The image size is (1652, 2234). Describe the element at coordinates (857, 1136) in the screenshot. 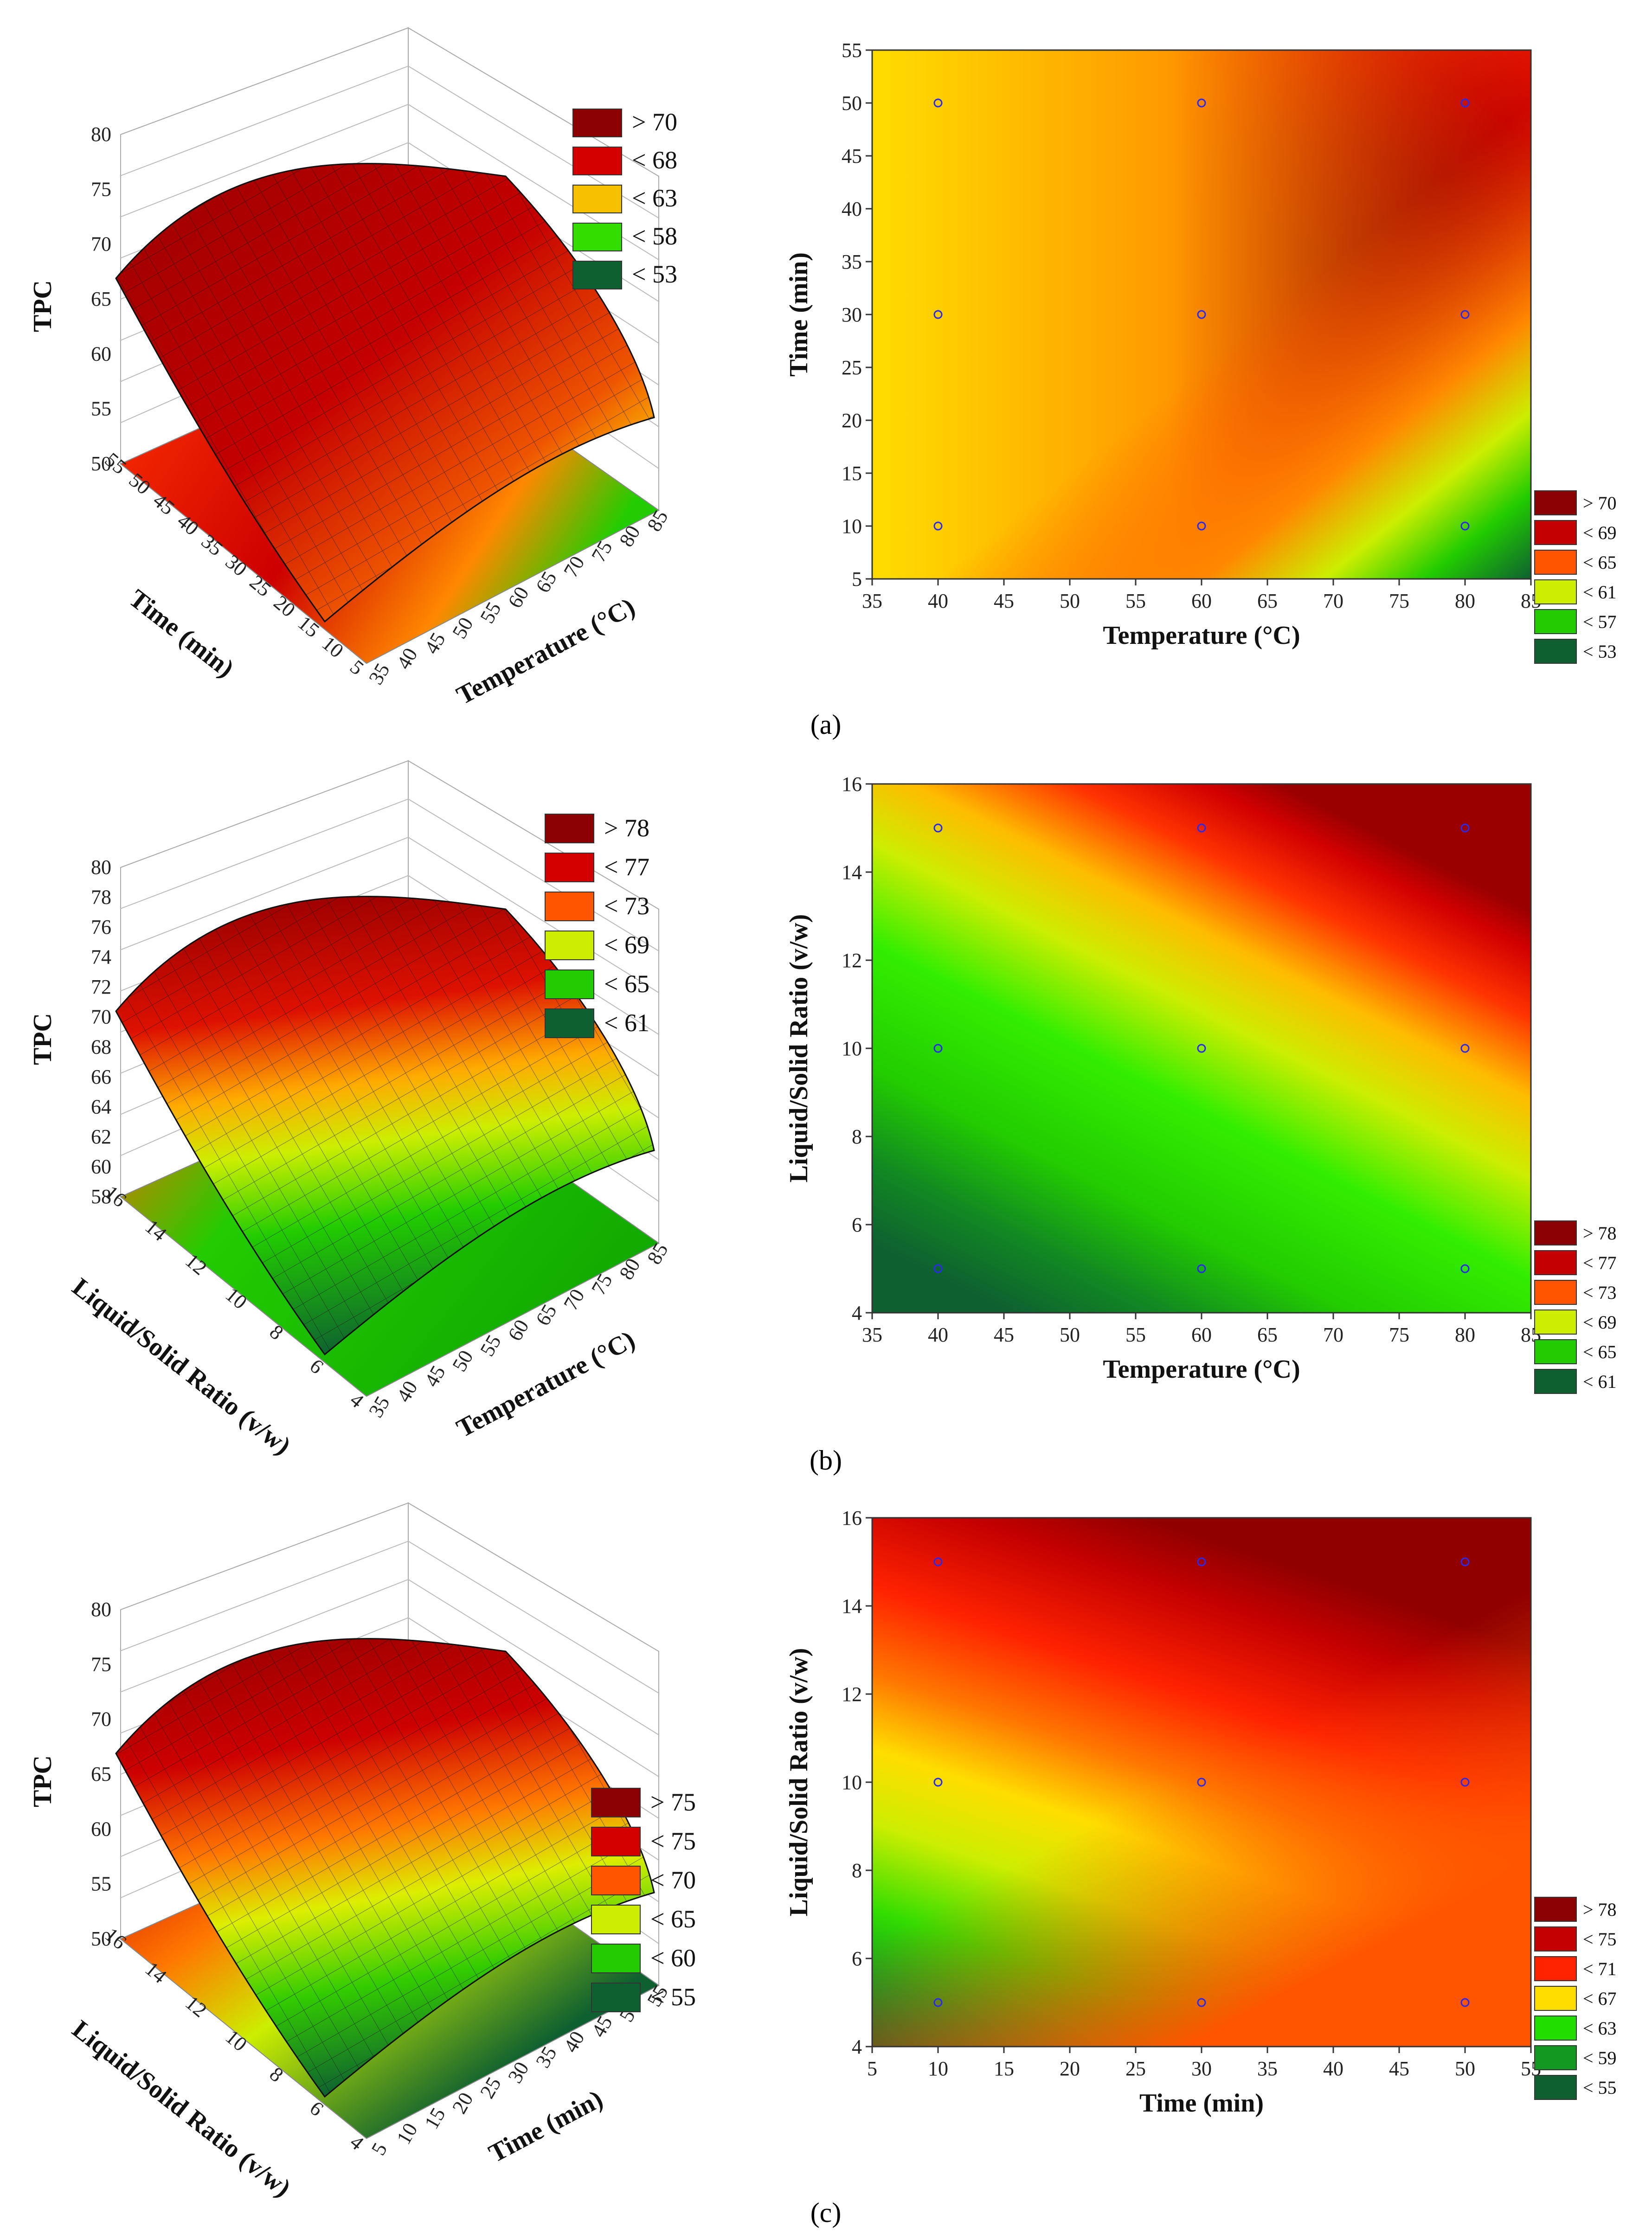

I see `b-contour-ytick-label: 8` at that location.